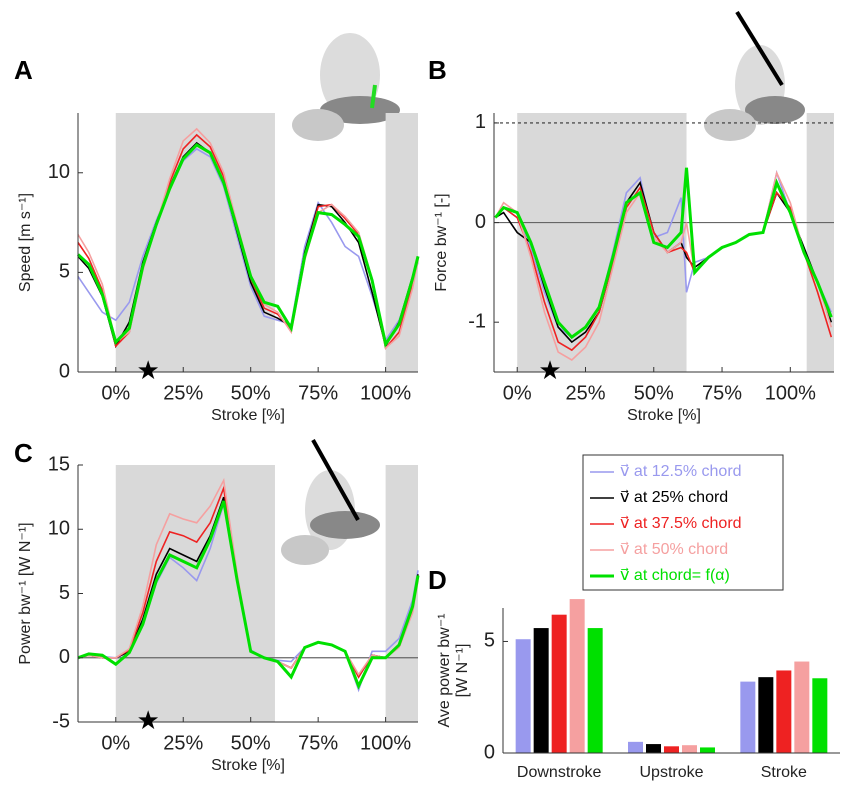 The width and height of the screenshot is (860, 787). Describe the element at coordinates (674, 497) in the screenshot. I see `legend-label: v⃗ at 25% chord` at that location.